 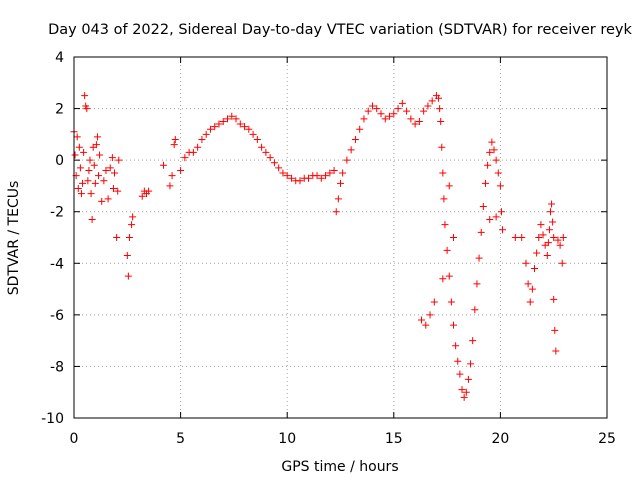 I want to click on y-tick-label: 4, so click(x=59, y=58).